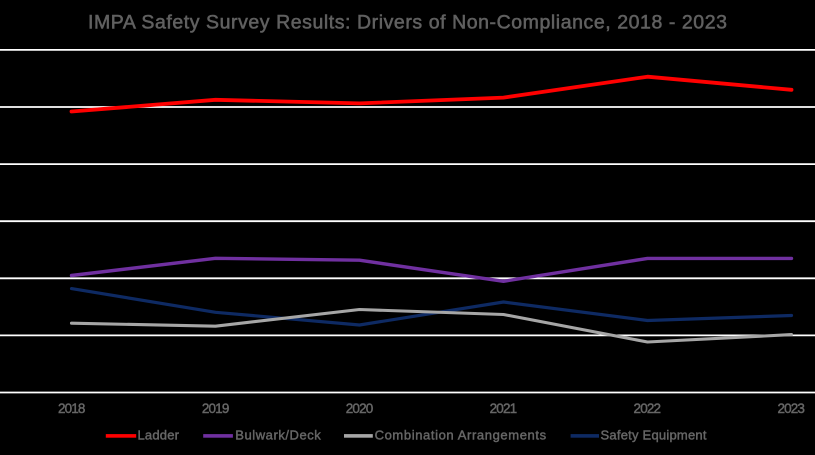 The image size is (815, 455). I want to click on svg-text: 2019, so click(216, 408).